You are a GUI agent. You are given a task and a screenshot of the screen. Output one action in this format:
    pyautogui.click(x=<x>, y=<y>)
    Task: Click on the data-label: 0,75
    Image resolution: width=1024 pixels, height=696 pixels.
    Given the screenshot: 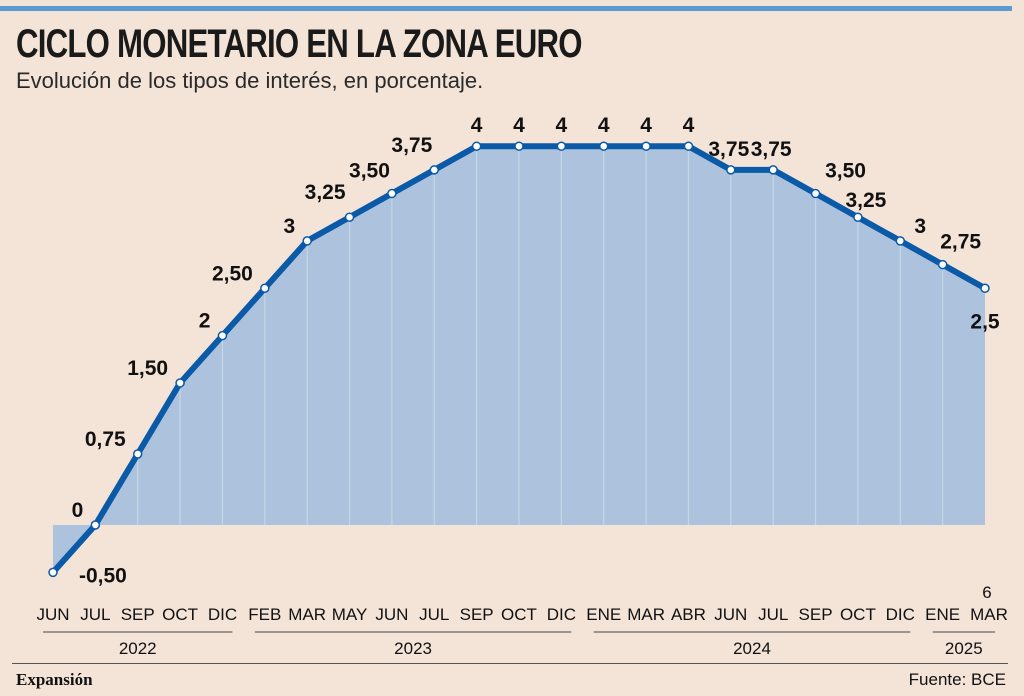 What is the action you would take?
    pyautogui.click(x=105, y=439)
    